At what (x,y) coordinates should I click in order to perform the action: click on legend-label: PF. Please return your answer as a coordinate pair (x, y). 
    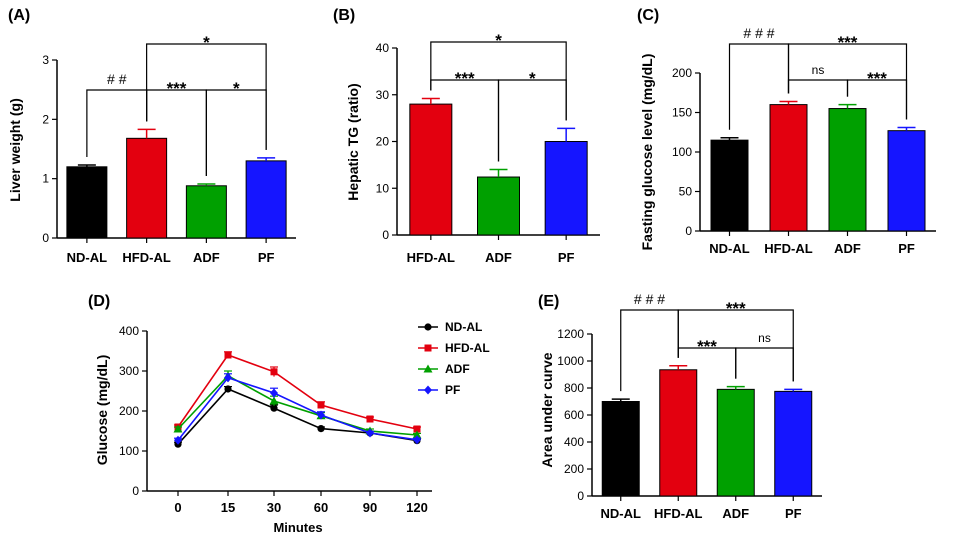
    Looking at the image, I should click on (452, 390).